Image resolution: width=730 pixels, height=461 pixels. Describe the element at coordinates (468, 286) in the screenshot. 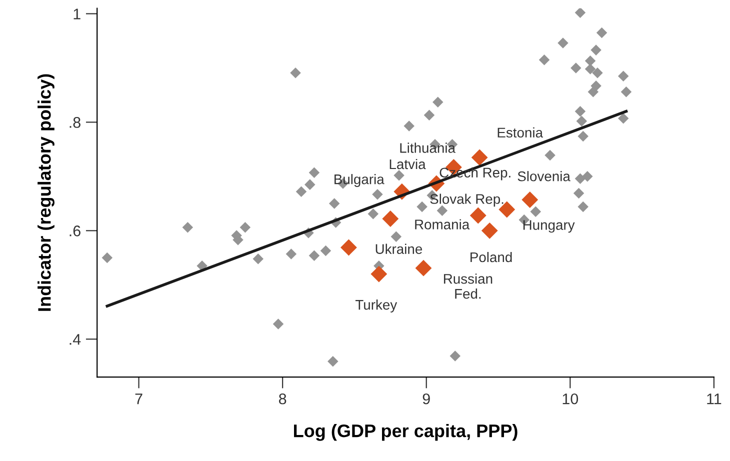

I see `annotation: Russian Fed.` at that location.